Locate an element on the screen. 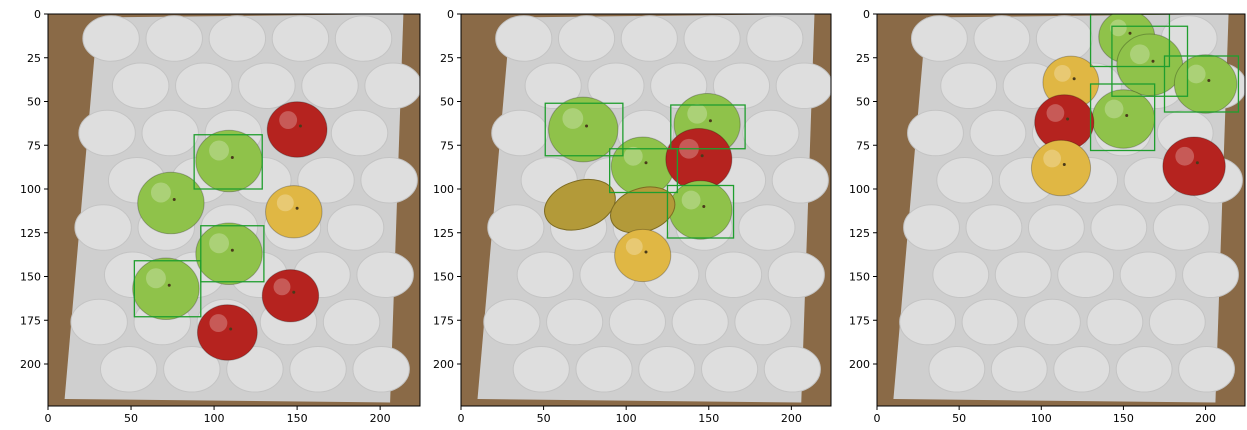 The height and width of the screenshot is (430, 1247). y-tick-label: 25 is located at coordinates (863, 58).